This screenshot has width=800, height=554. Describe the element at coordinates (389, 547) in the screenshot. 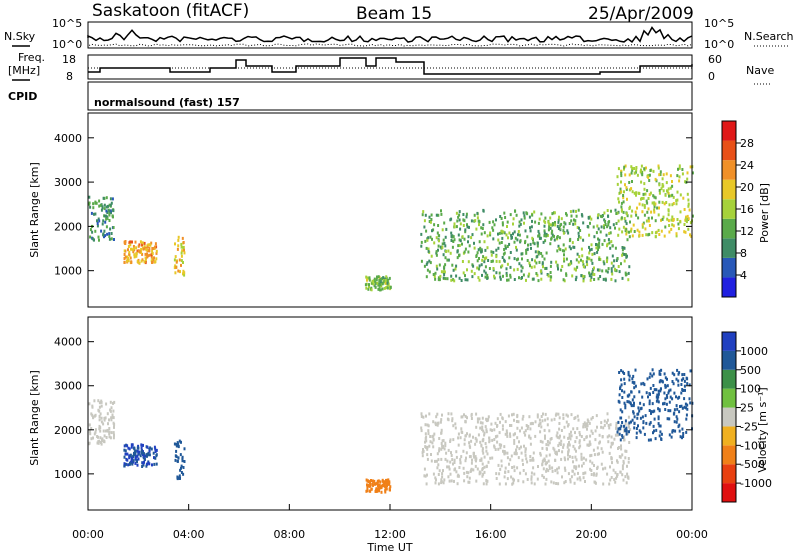

I see `time-xlabel: Time UT` at that location.